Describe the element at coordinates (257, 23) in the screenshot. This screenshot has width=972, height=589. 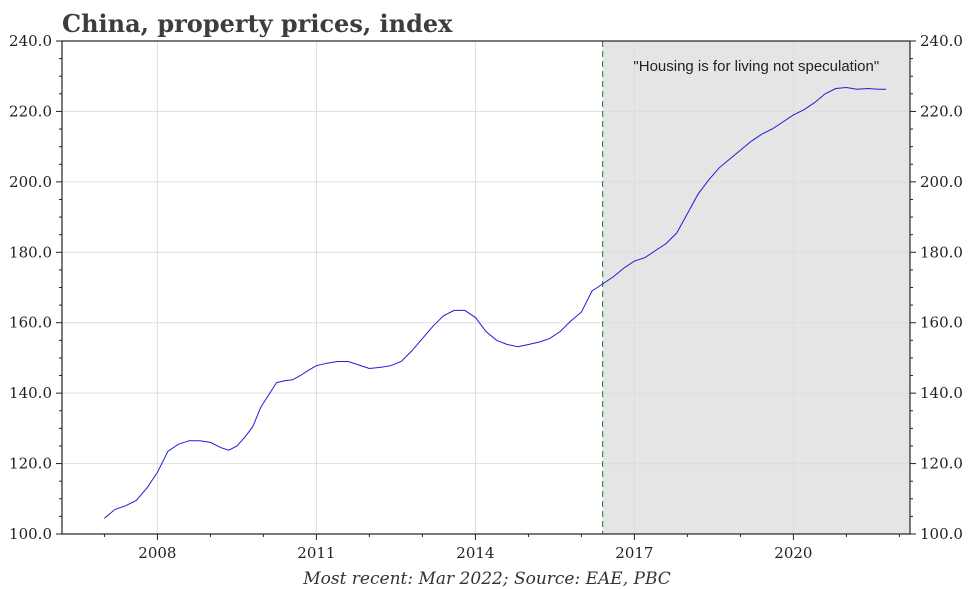
I see `chart-title: China, property prices, index` at that location.